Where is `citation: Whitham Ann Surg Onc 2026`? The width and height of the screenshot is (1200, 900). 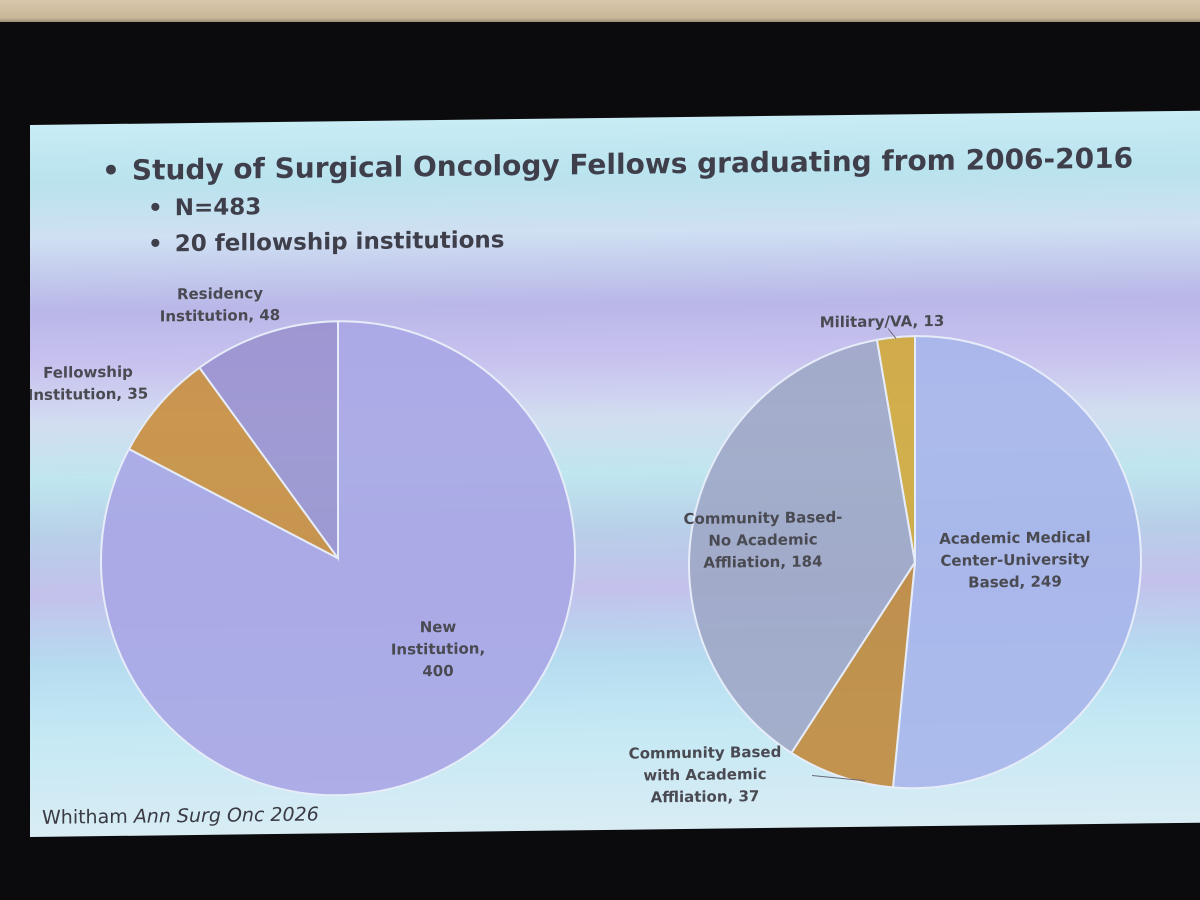
citation: Whitham Ann Surg Onc 2026 is located at coordinates (180, 815).